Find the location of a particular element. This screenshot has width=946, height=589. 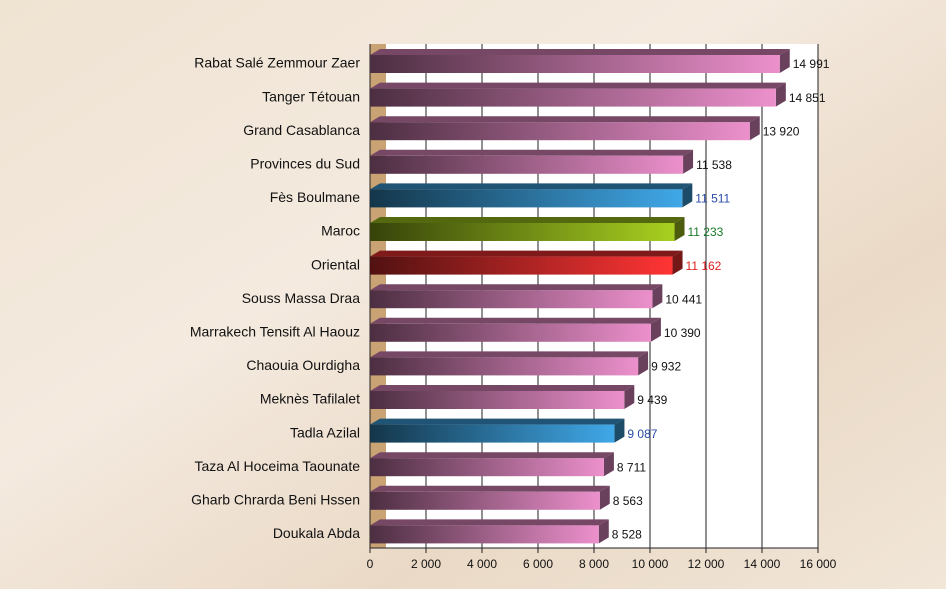

x-tick-label: 12 000 is located at coordinates (706, 564).